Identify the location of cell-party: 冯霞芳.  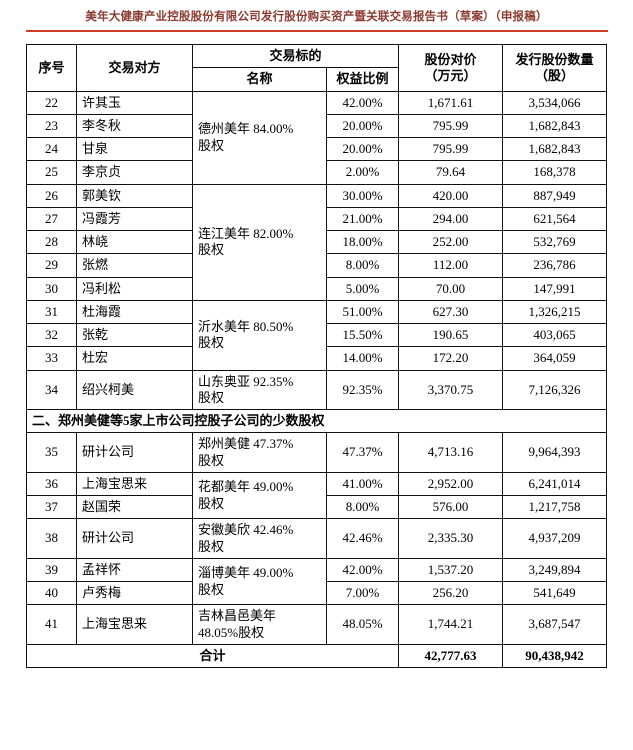
(134, 219).